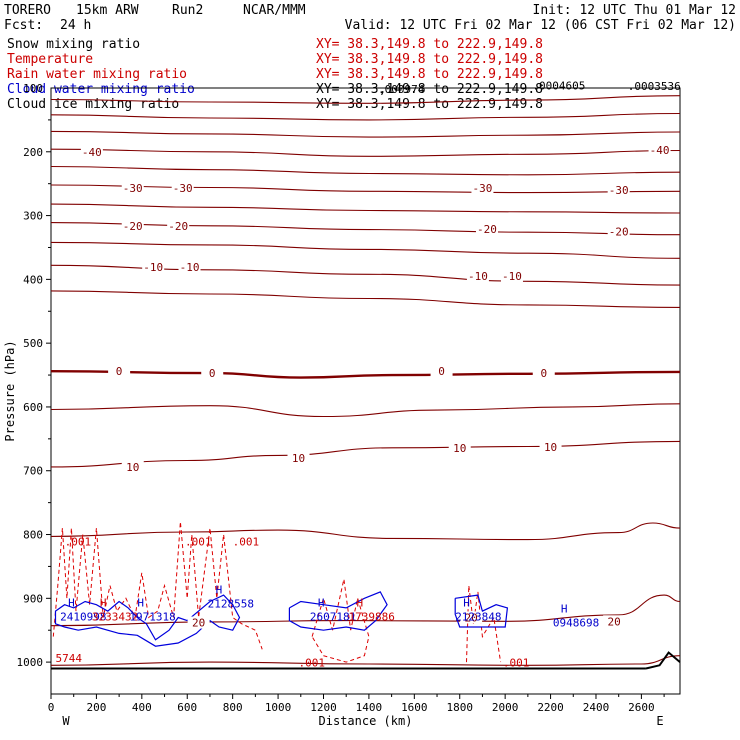 This screenshot has height=740, width=740. I want to click on max-marker-value: 0948698, so click(576, 623).